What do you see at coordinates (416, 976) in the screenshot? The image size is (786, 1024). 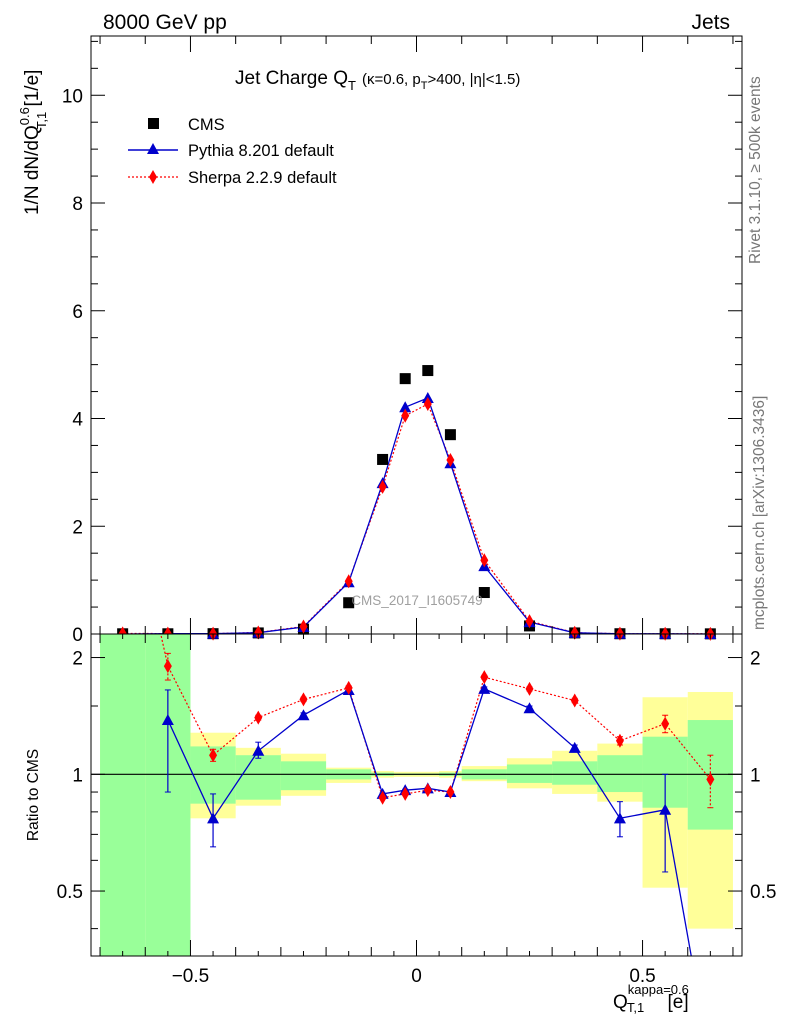 I see `ratio-x-tick-label: 0` at bounding box center [416, 976].